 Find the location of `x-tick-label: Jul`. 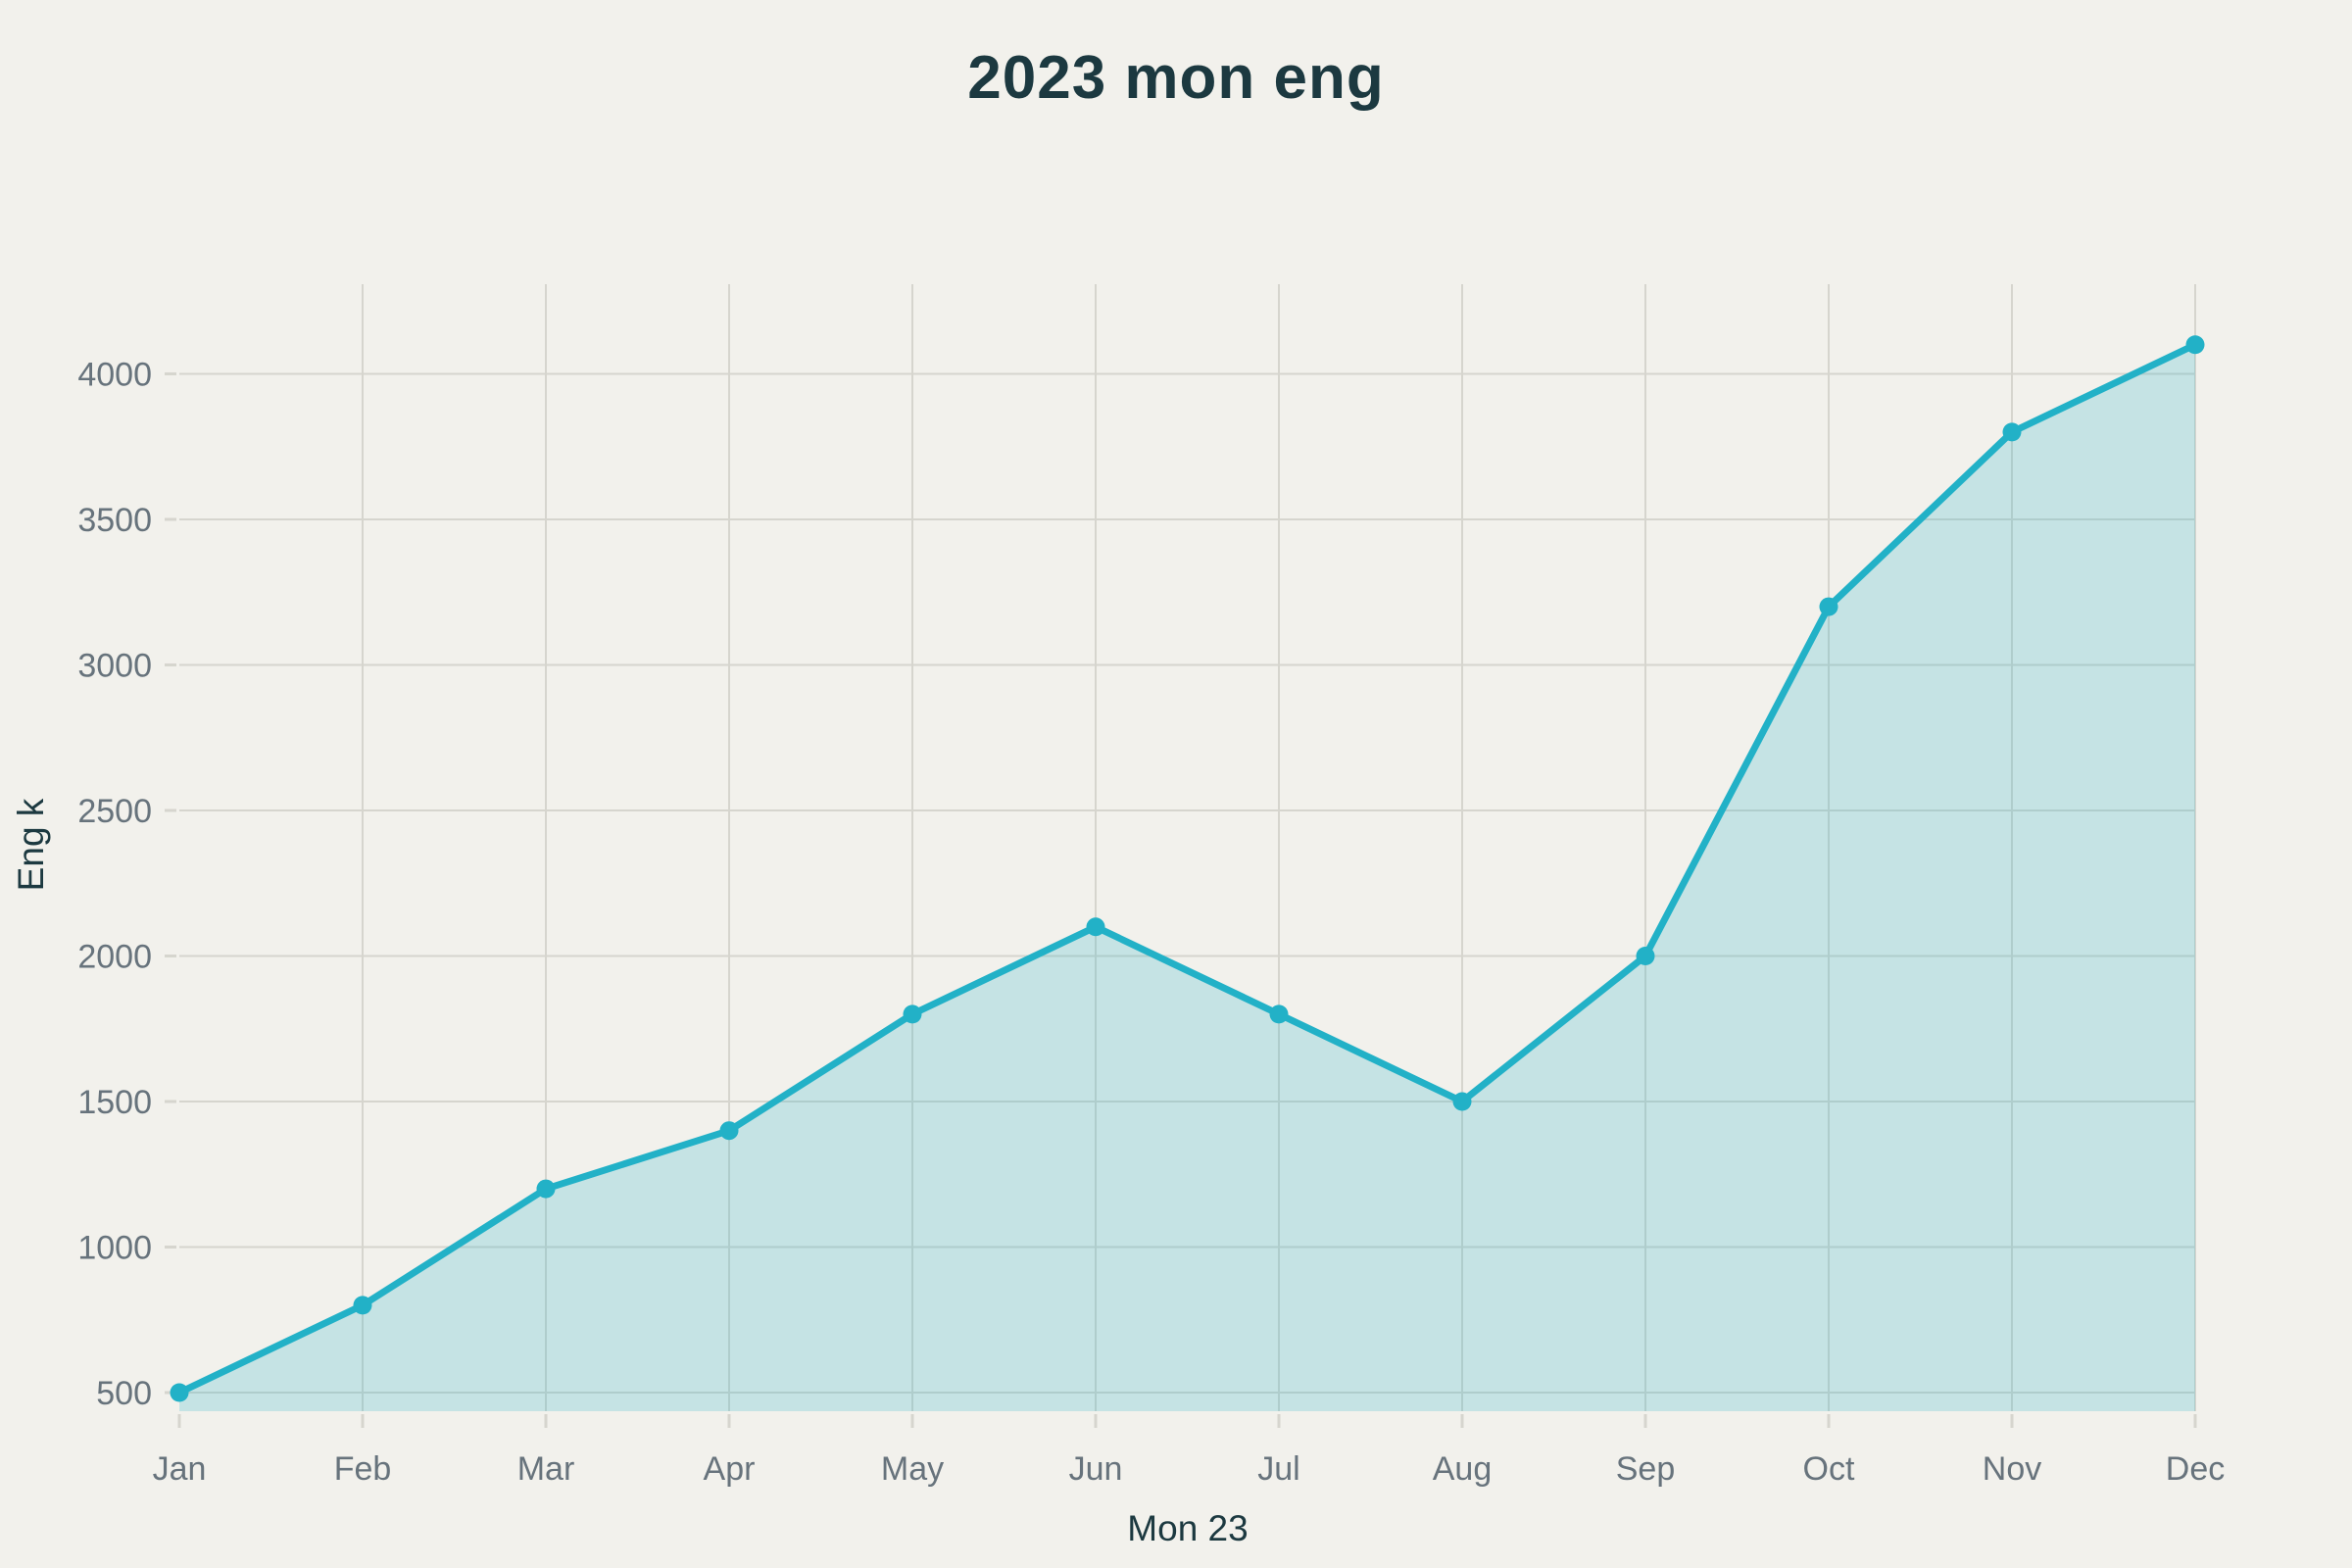

x-tick-label: Jul is located at coordinates (1278, 1469).